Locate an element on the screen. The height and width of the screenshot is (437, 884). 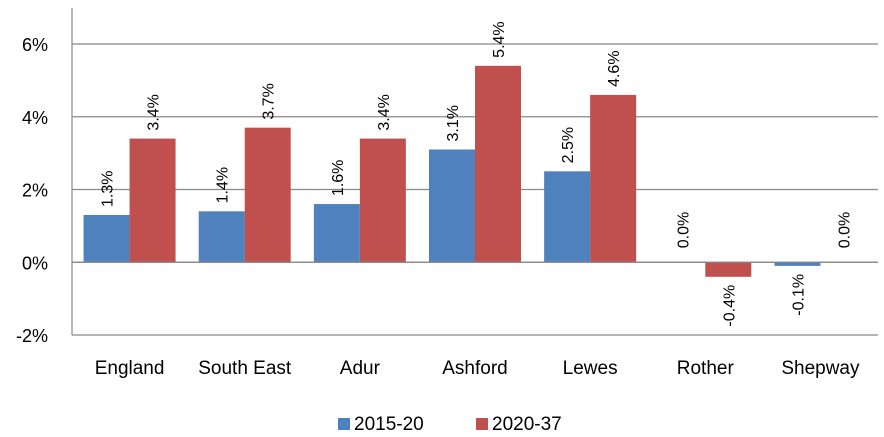
category-label: Adur is located at coordinates (360, 368).